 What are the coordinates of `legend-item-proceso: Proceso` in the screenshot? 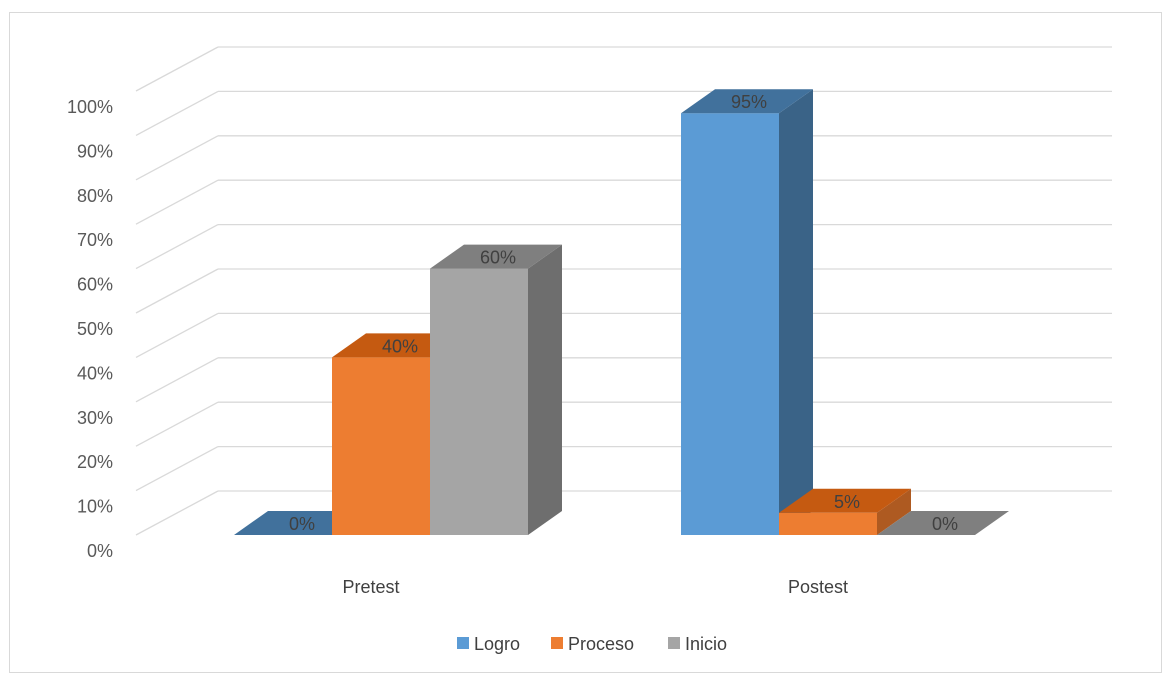 It's located at (592, 644).